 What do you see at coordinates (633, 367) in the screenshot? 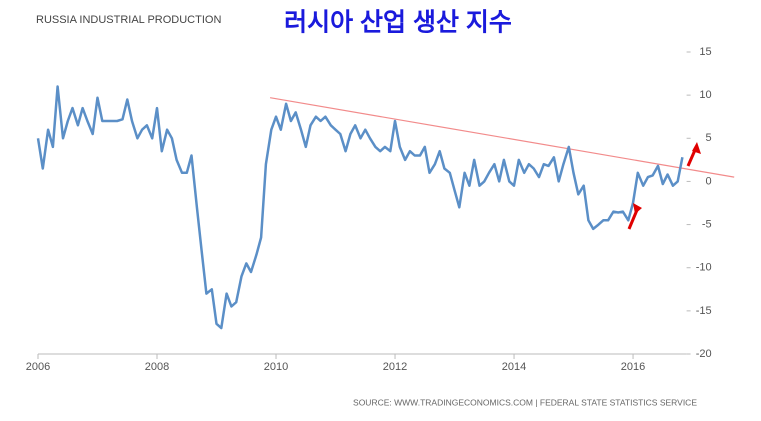
I see `x-tick-label: 2016` at bounding box center [633, 367].